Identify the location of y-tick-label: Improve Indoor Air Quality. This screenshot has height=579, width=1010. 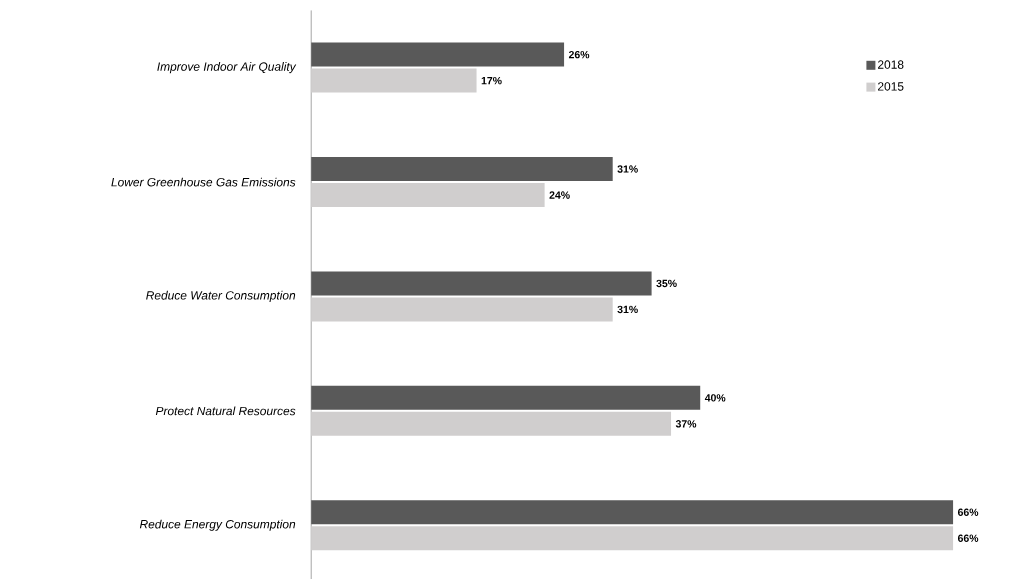
(227, 68).